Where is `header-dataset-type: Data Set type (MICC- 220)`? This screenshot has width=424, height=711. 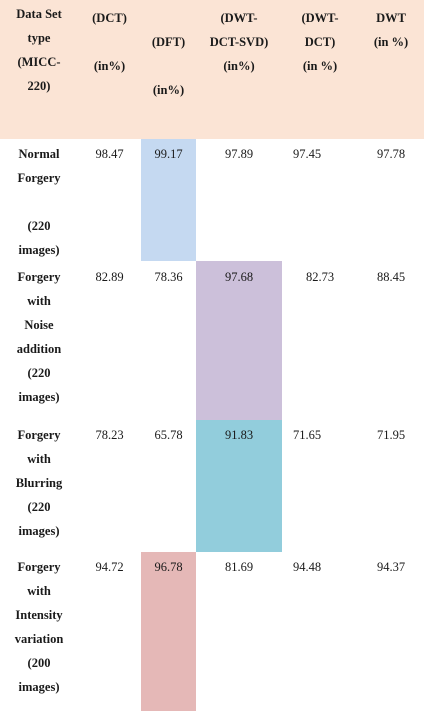 header-dataset-type: Data Set type (MICC- 220) is located at coordinates (39, 50).